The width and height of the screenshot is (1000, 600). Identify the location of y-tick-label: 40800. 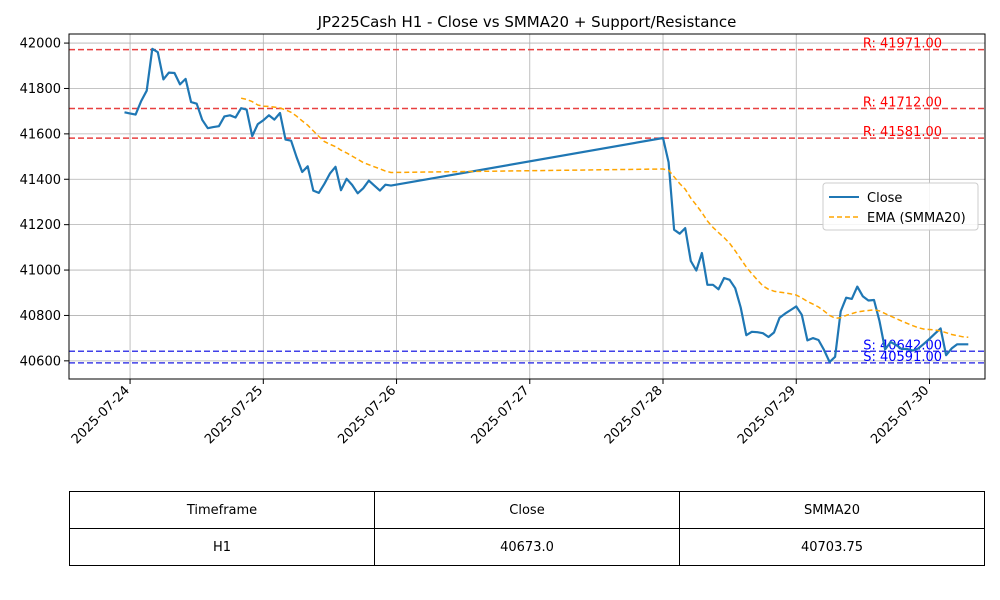
(40, 316).